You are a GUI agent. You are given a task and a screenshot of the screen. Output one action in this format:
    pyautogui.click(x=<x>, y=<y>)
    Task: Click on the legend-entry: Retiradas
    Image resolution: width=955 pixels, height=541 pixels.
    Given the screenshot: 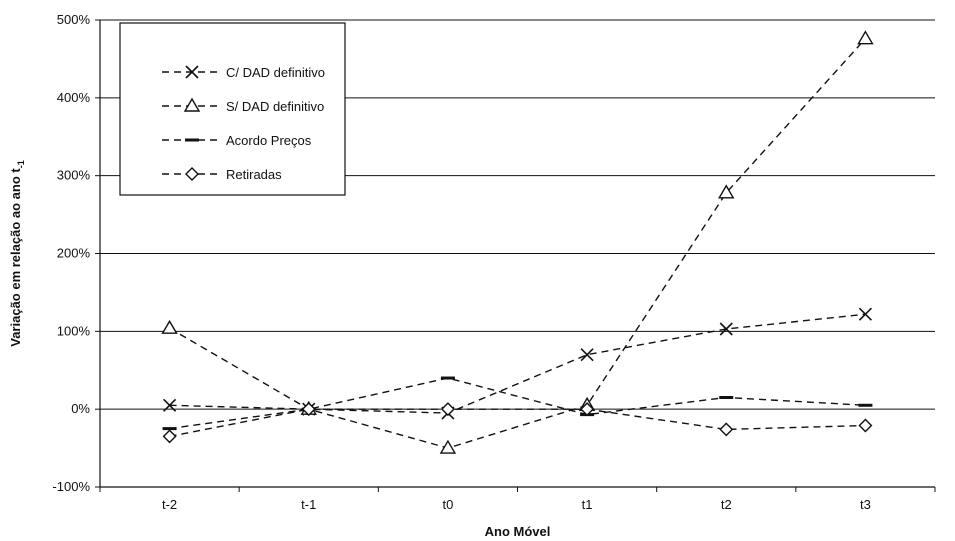 What is the action you would take?
    pyautogui.click(x=222, y=174)
    